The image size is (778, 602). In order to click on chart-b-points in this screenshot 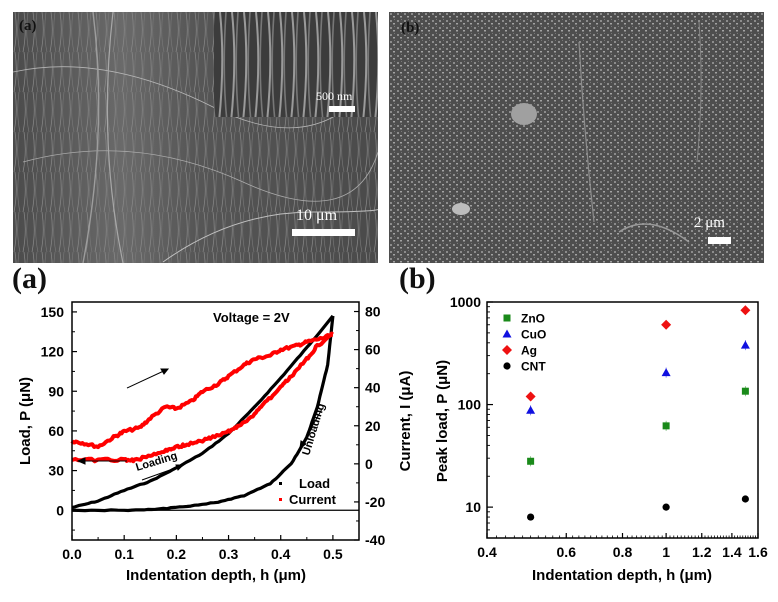, I will do `click(638, 413)`.